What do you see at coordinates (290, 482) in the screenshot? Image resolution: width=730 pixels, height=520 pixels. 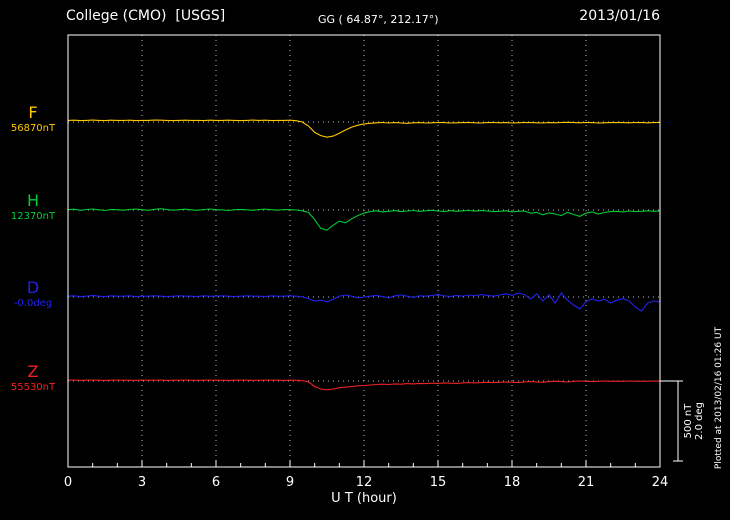 I see `x-tick-label: 9` at bounding box center [290, 482].